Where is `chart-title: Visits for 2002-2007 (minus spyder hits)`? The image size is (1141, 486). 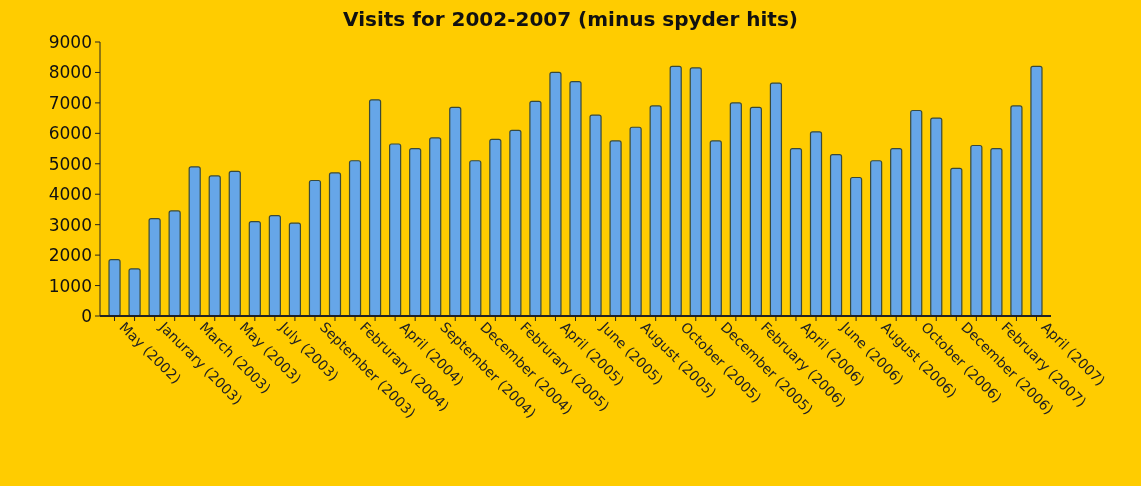
chart-title: Visits for 2002-2007 (minus spyder hits) is located at coordinates (570, 19).